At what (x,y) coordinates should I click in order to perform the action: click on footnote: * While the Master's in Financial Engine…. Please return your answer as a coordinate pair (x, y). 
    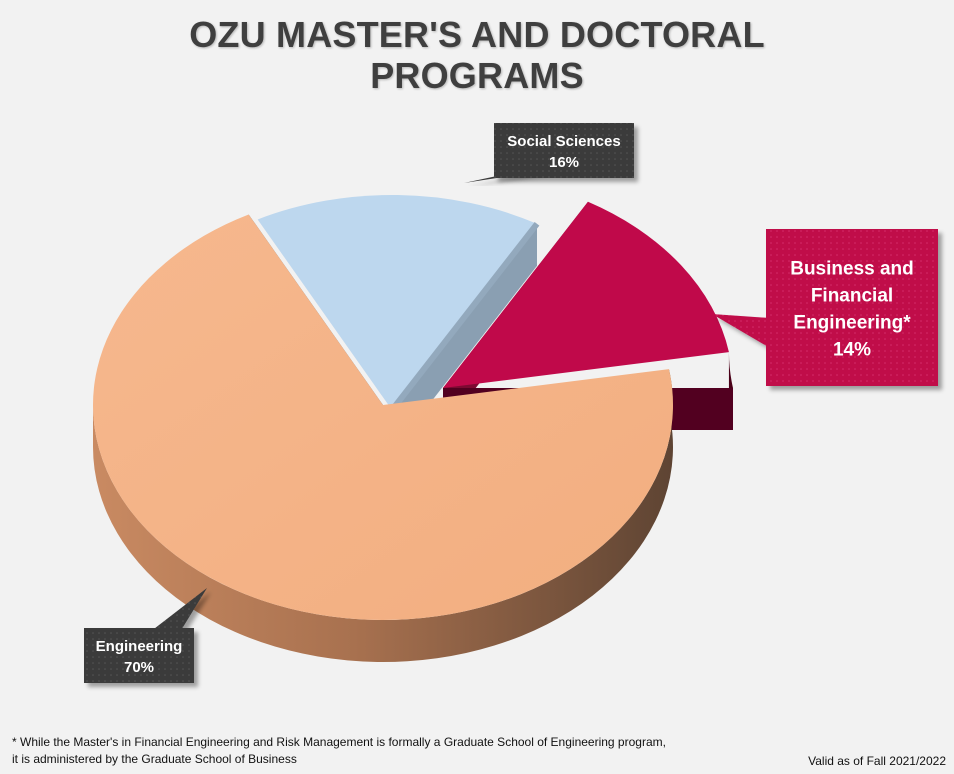
    Looking at the image, I should click on (339, 751).